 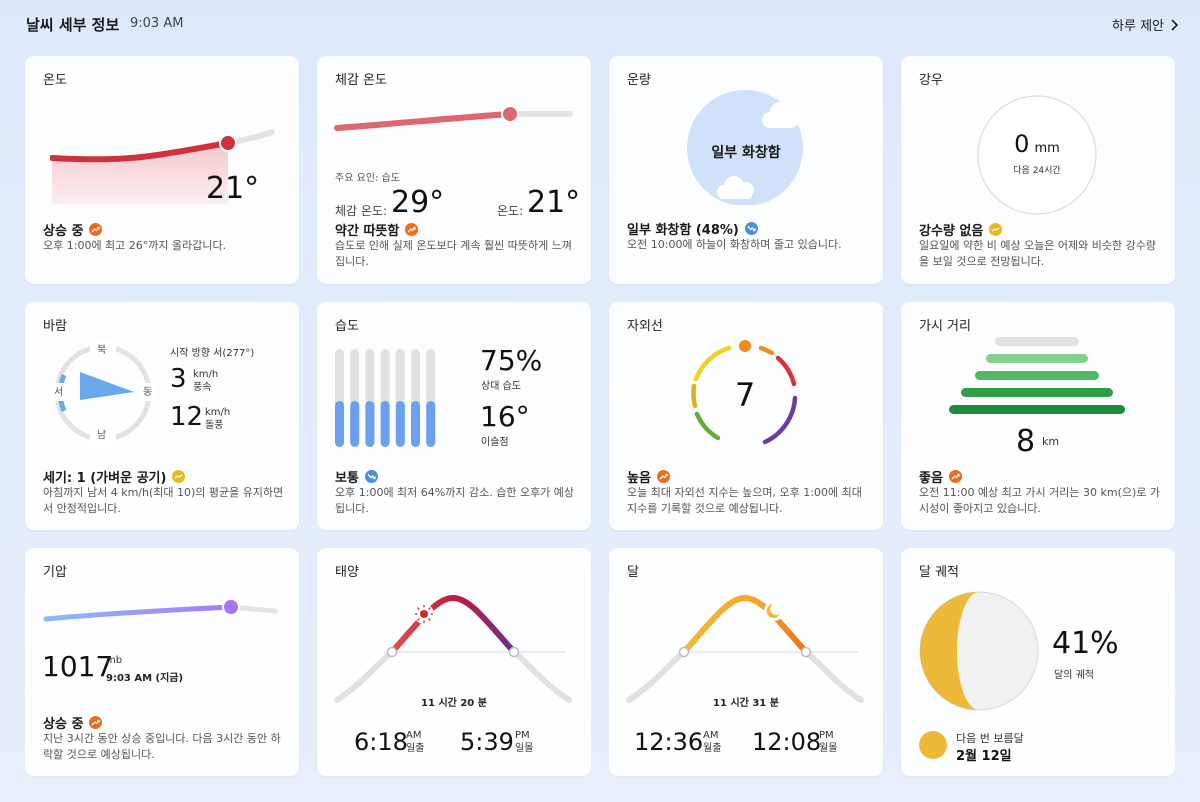 I want to click on pressure-unit: mb, so click(x=114, y=660).